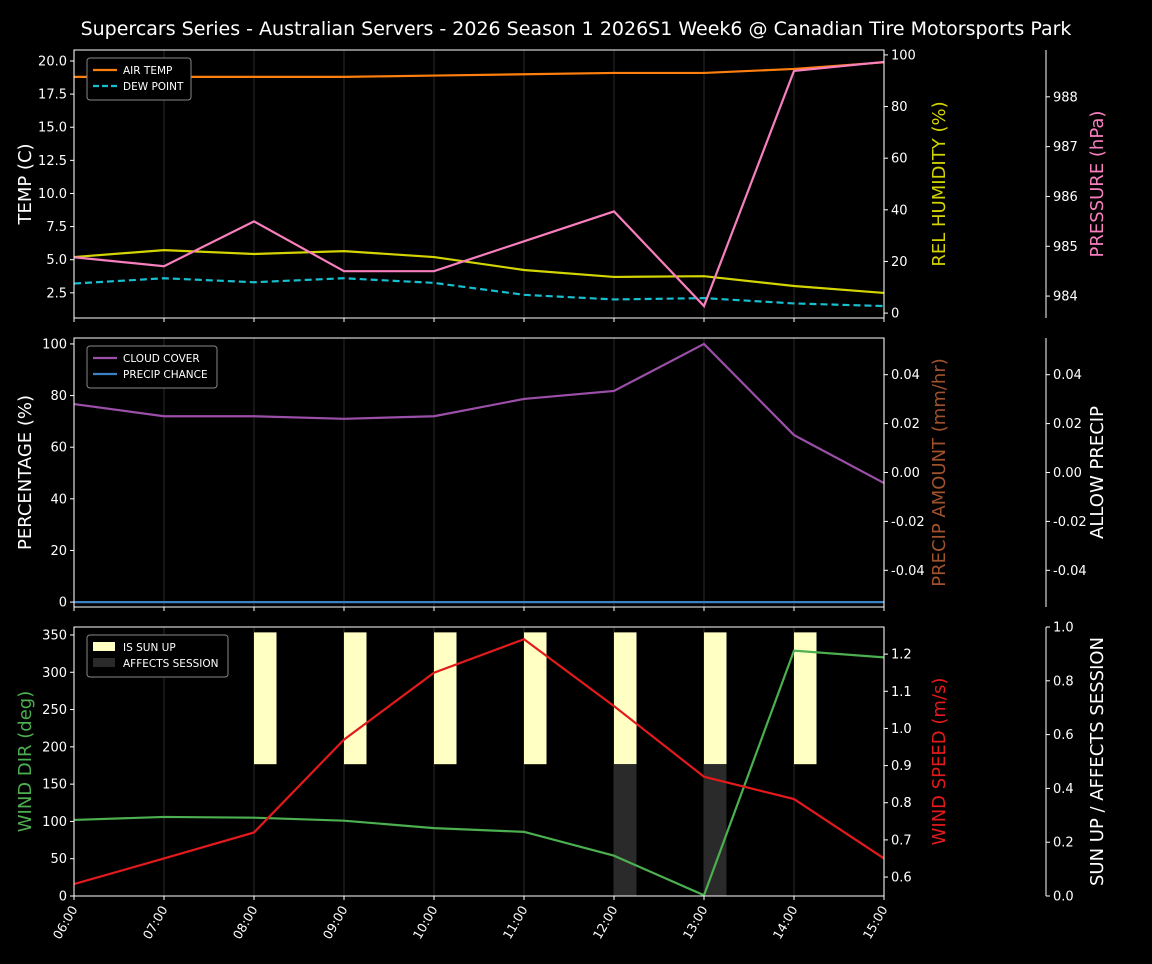 This screenshot has width=1152, height=964. What do you see at coordinates (901, 840) in the screenshot?
I see `y-tick-label: 0.7` at bounding box center [901, 840].